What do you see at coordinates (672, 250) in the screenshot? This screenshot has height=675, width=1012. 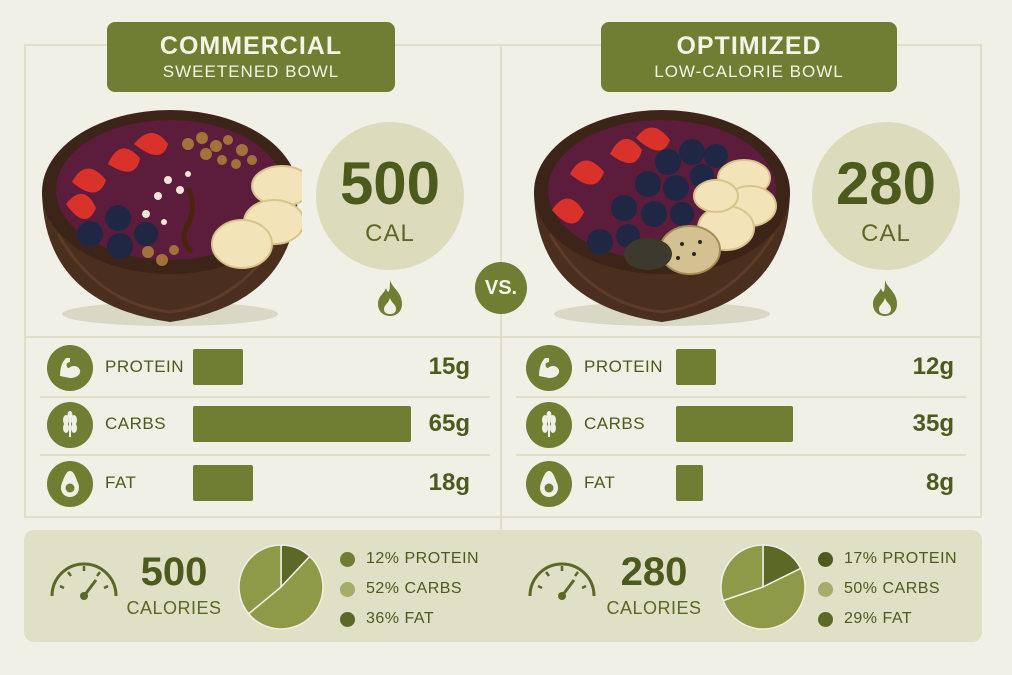 I see `chia-seed-topping` at bounding box center [672, 250].